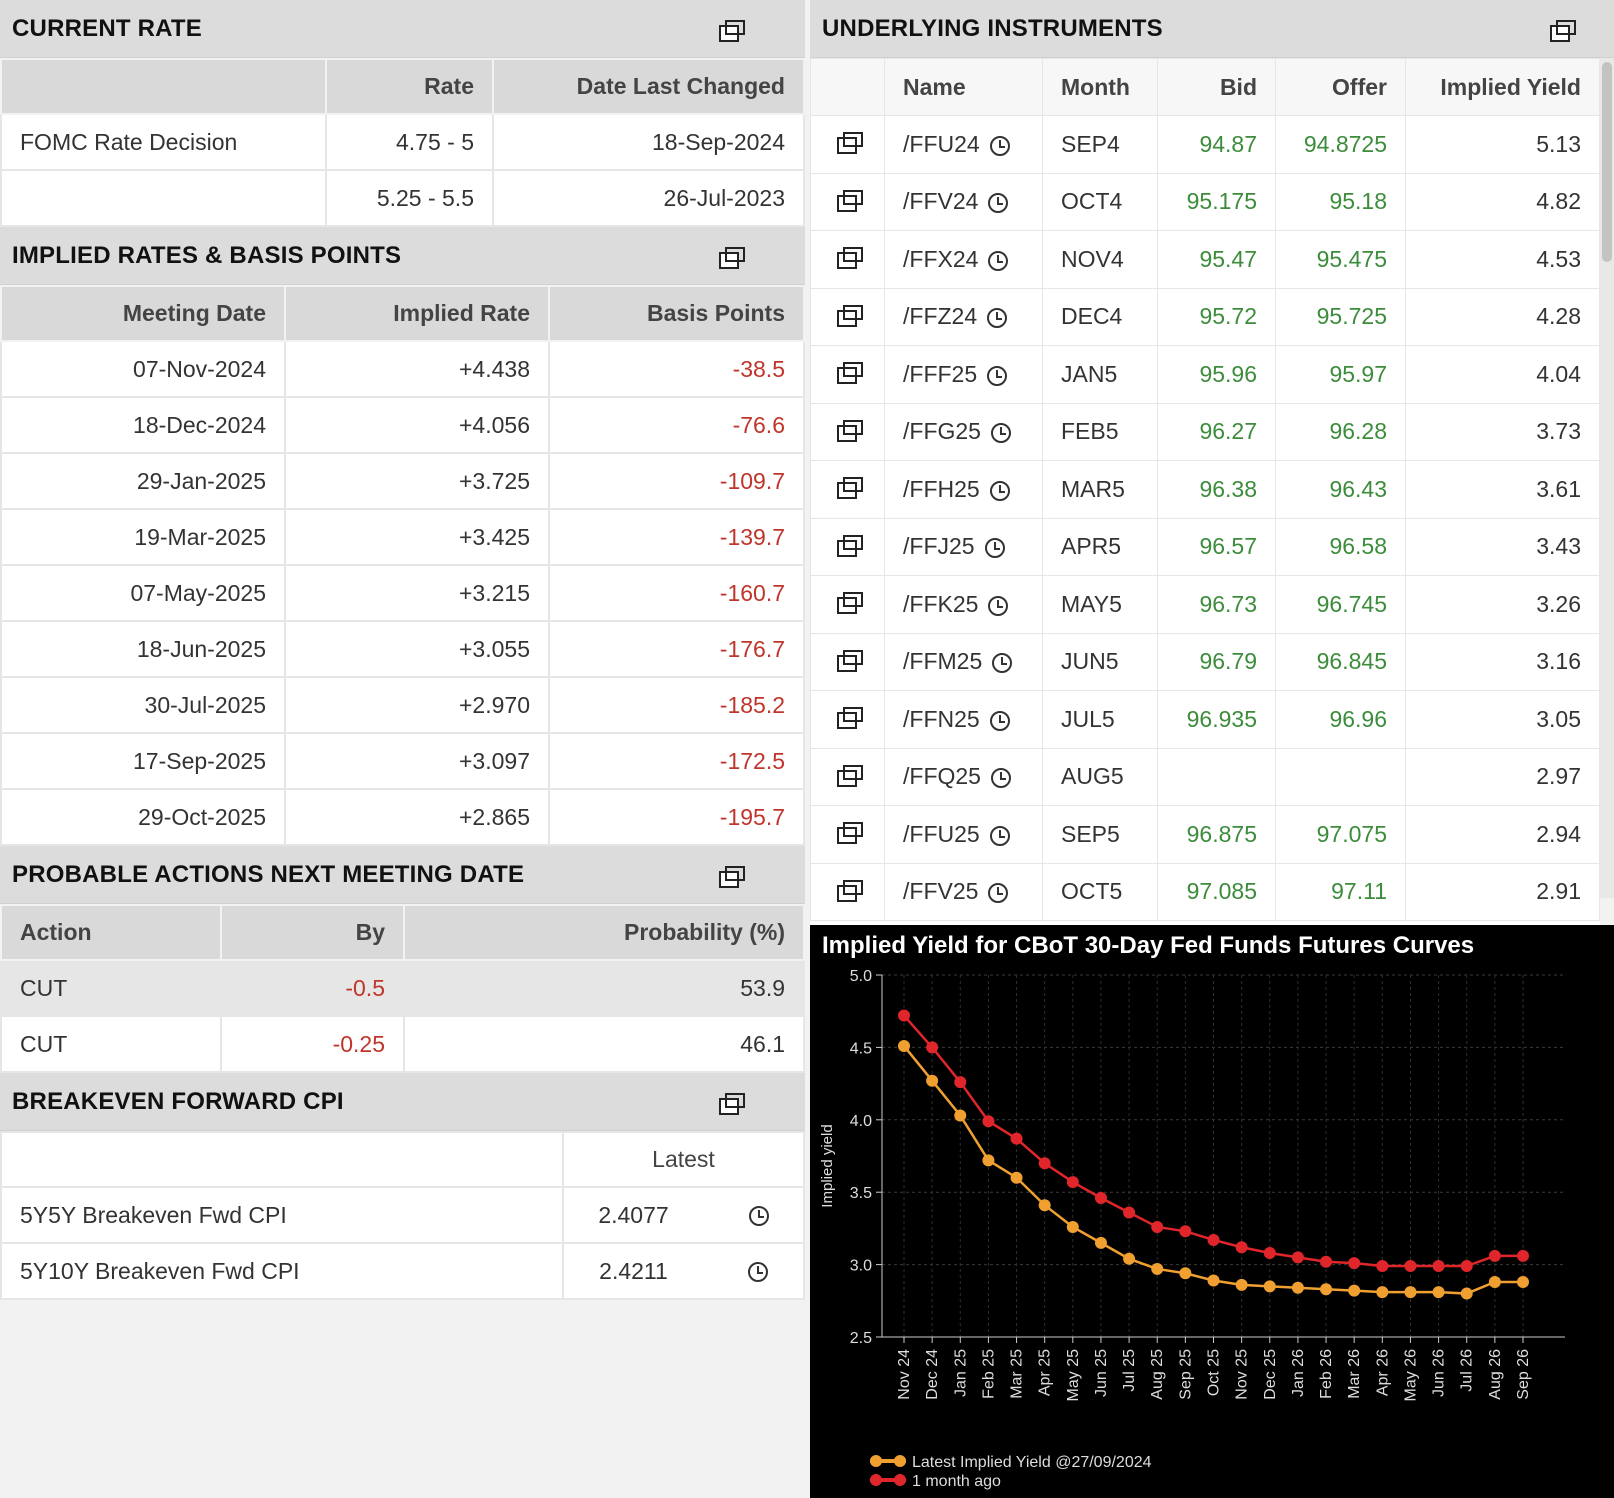 This screenshot has width=1614, height=1498. I want to click on column-header-implied-yield: Implied Yield, so click(1502, 87).